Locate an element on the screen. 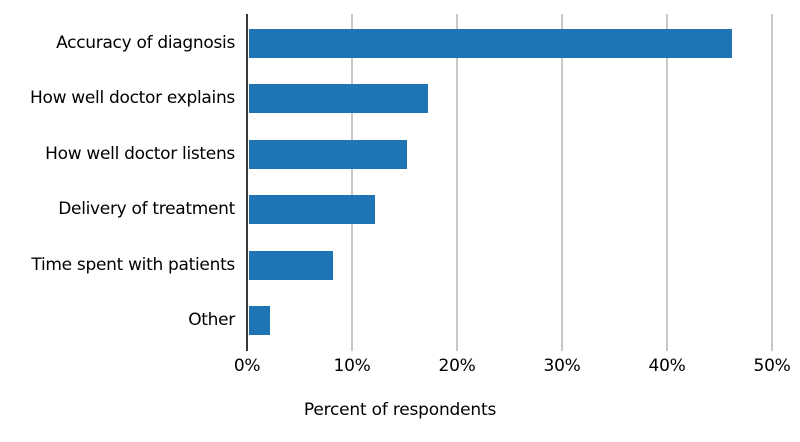  bar-other is located at coordinates (259, 320).